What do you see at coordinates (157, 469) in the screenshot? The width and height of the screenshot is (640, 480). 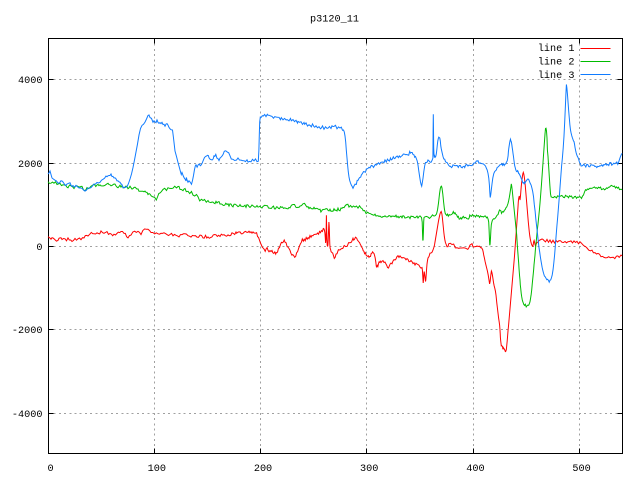 I see `svg-text: 100` at bounding box center [157, 469].